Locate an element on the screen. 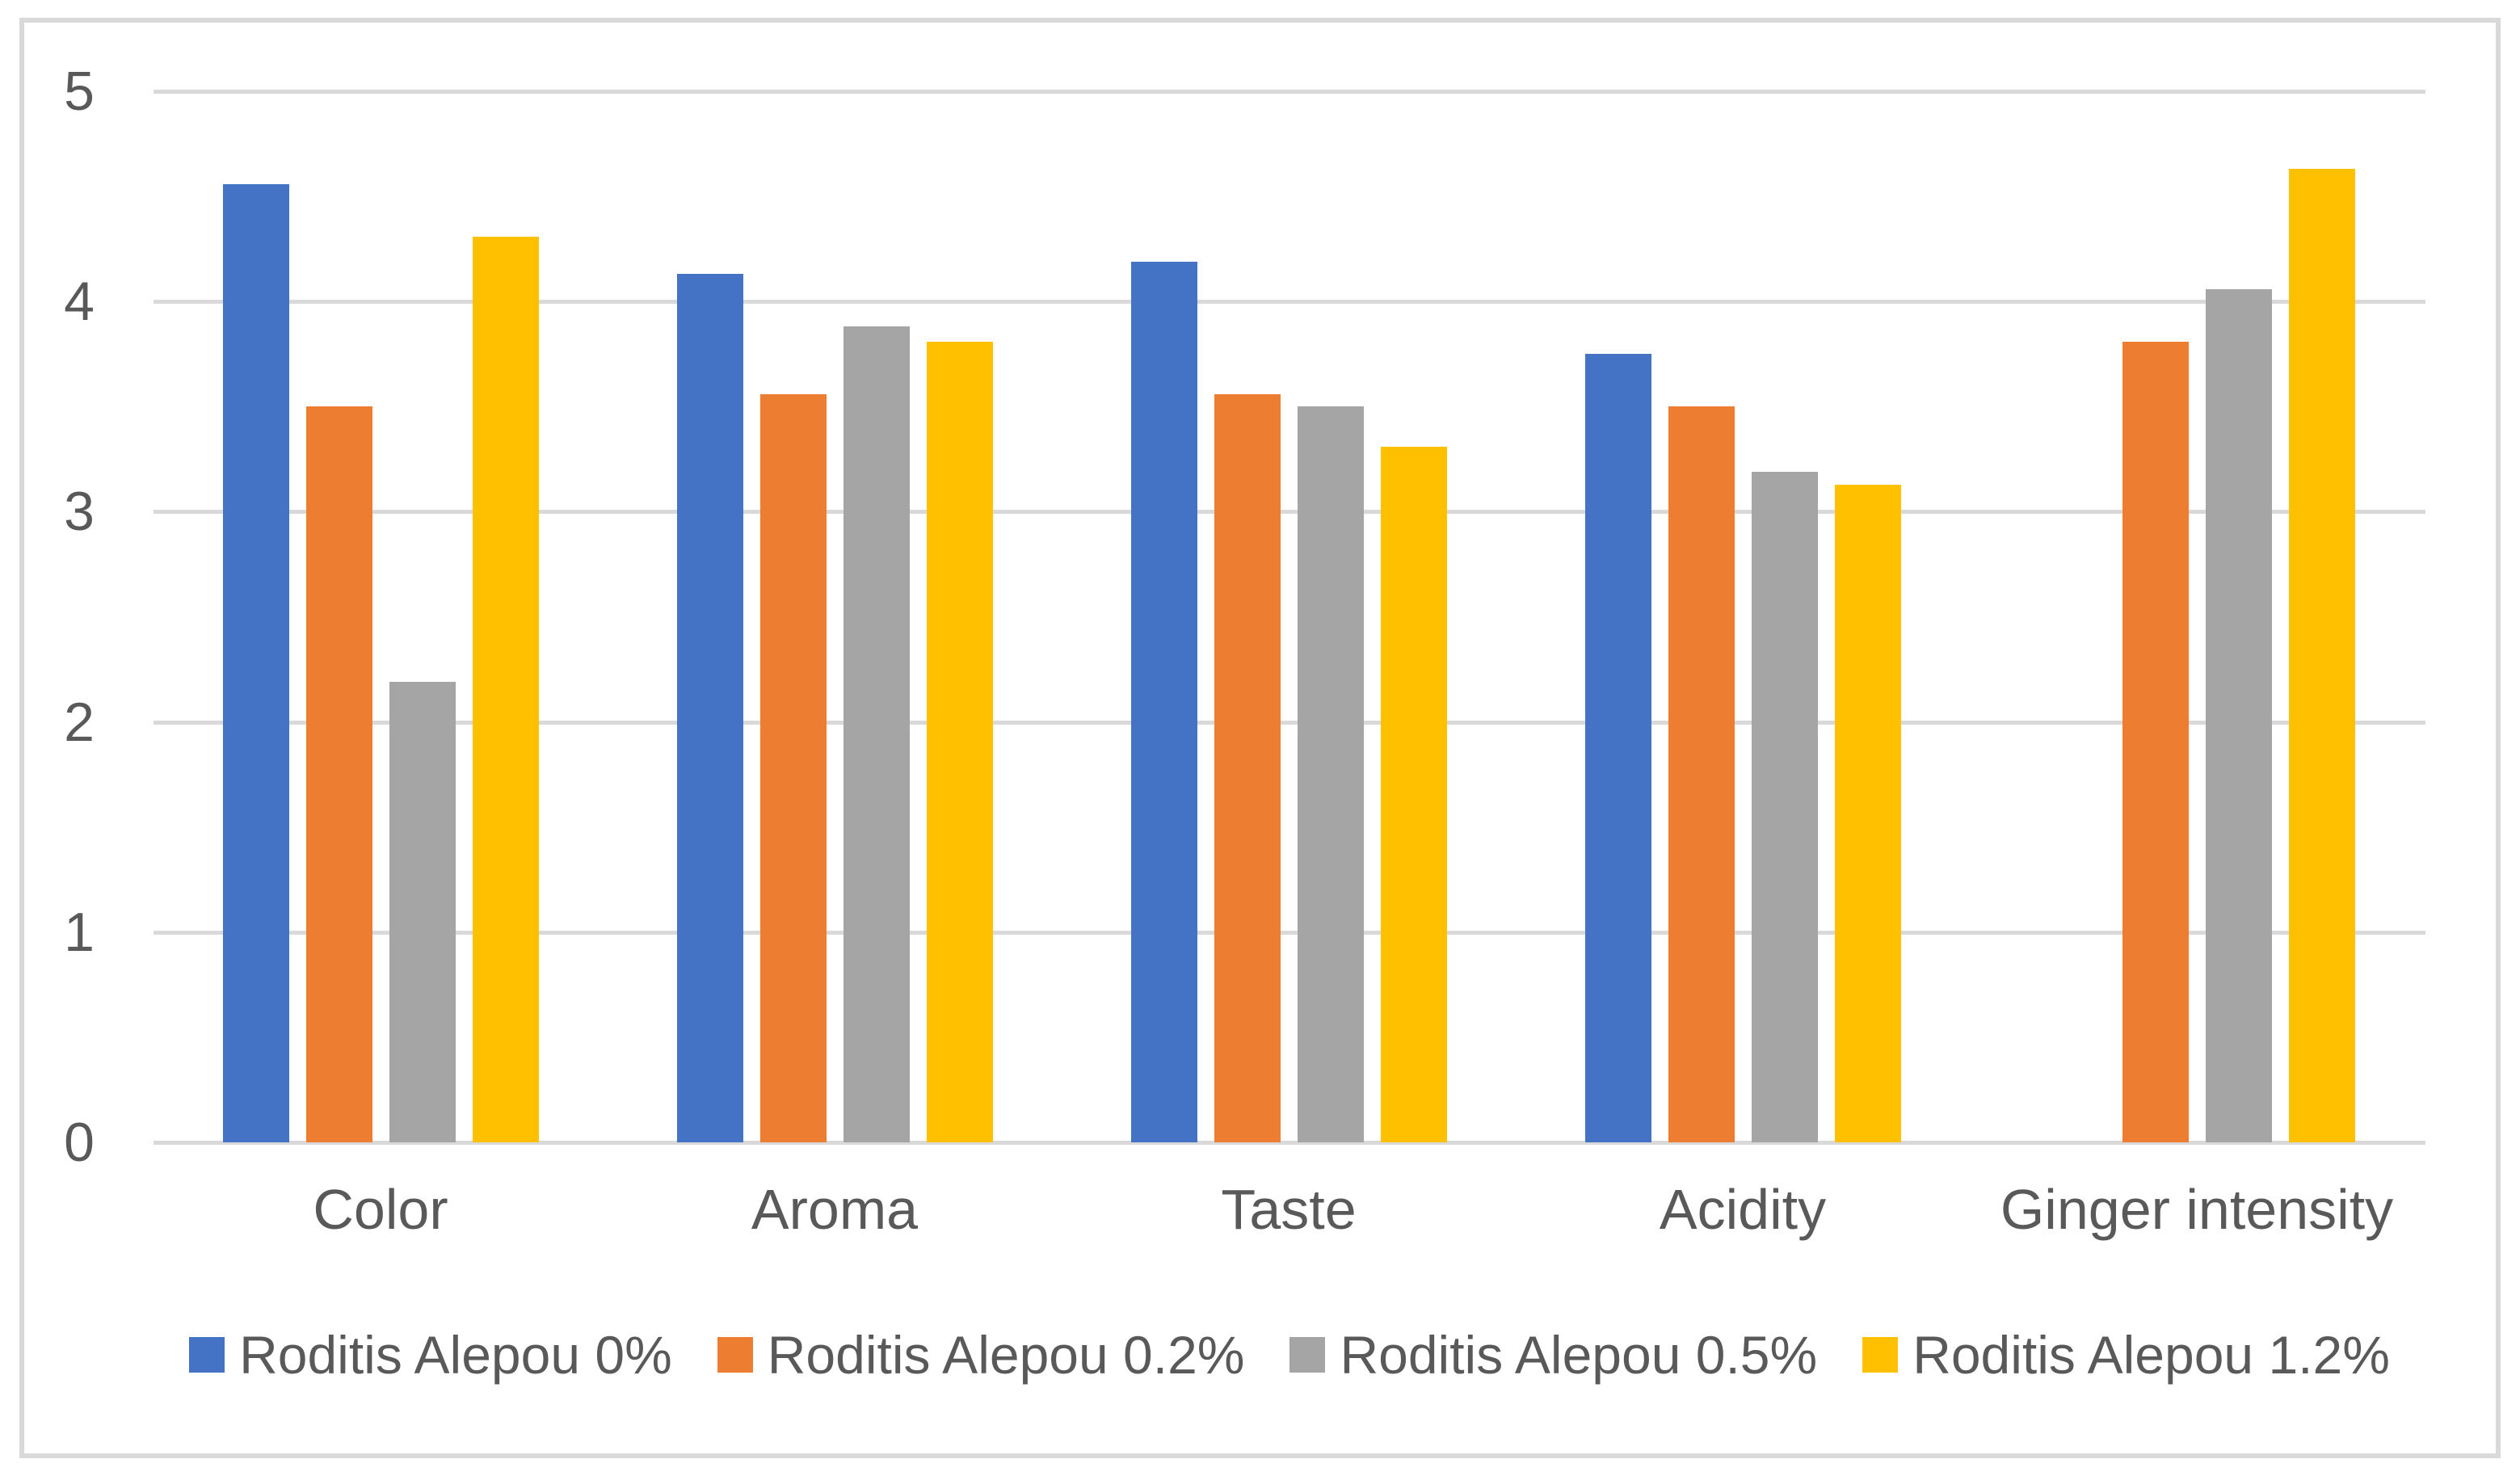 Image resolution: width=2520 pixels, height=1476 pixels. bar-group-taste is located at coordinates (1289, 616).